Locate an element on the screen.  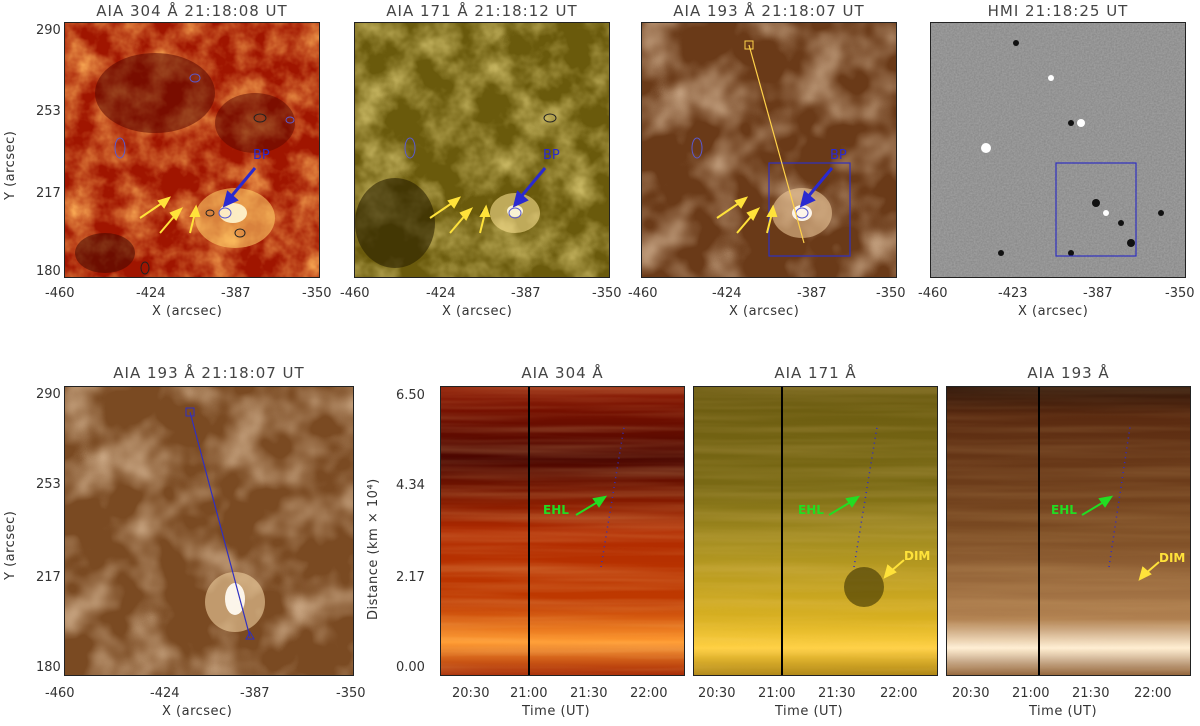
hmi-texture is located at coordinates (1058, 150).